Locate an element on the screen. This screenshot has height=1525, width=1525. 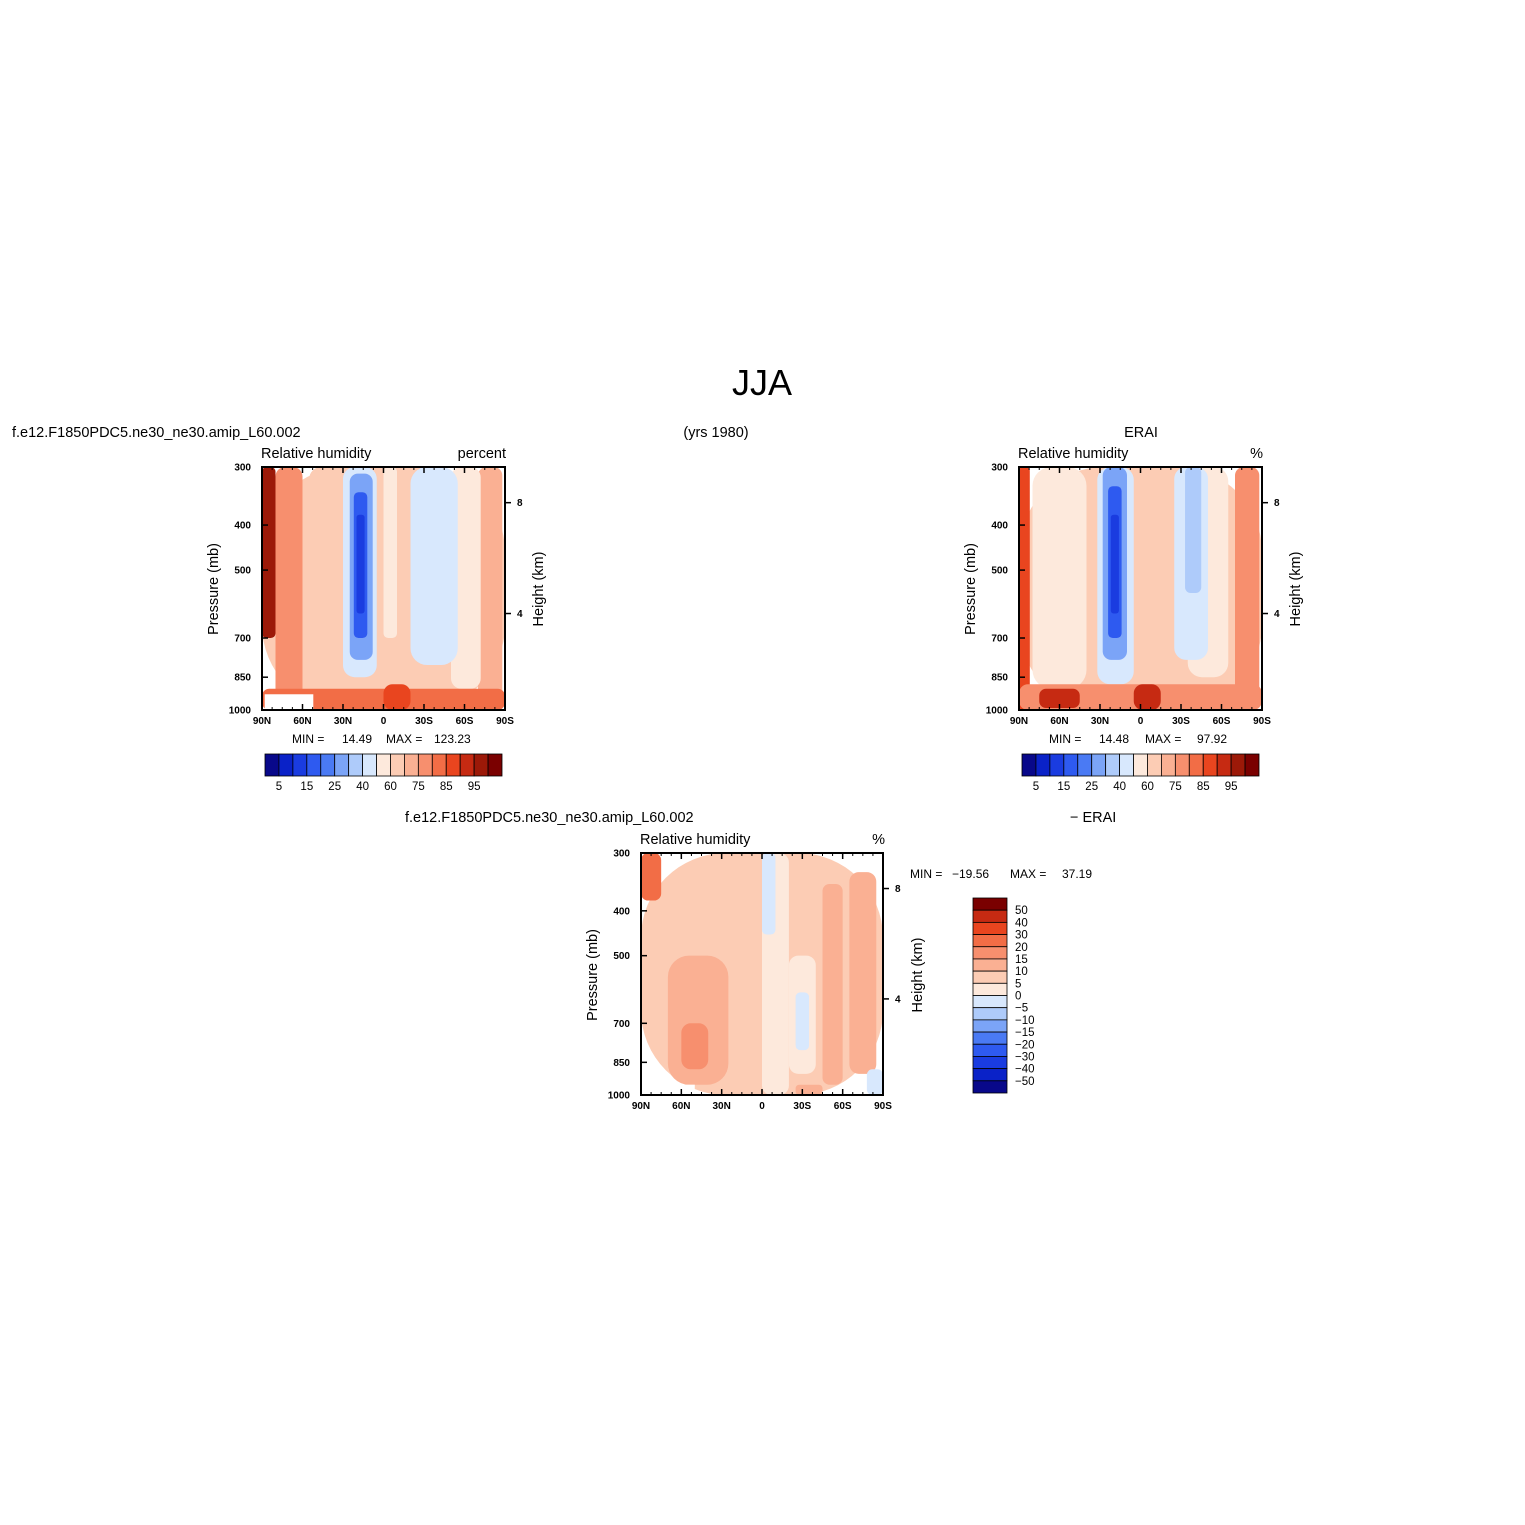
contour-field is located at coordinates (383, 588).